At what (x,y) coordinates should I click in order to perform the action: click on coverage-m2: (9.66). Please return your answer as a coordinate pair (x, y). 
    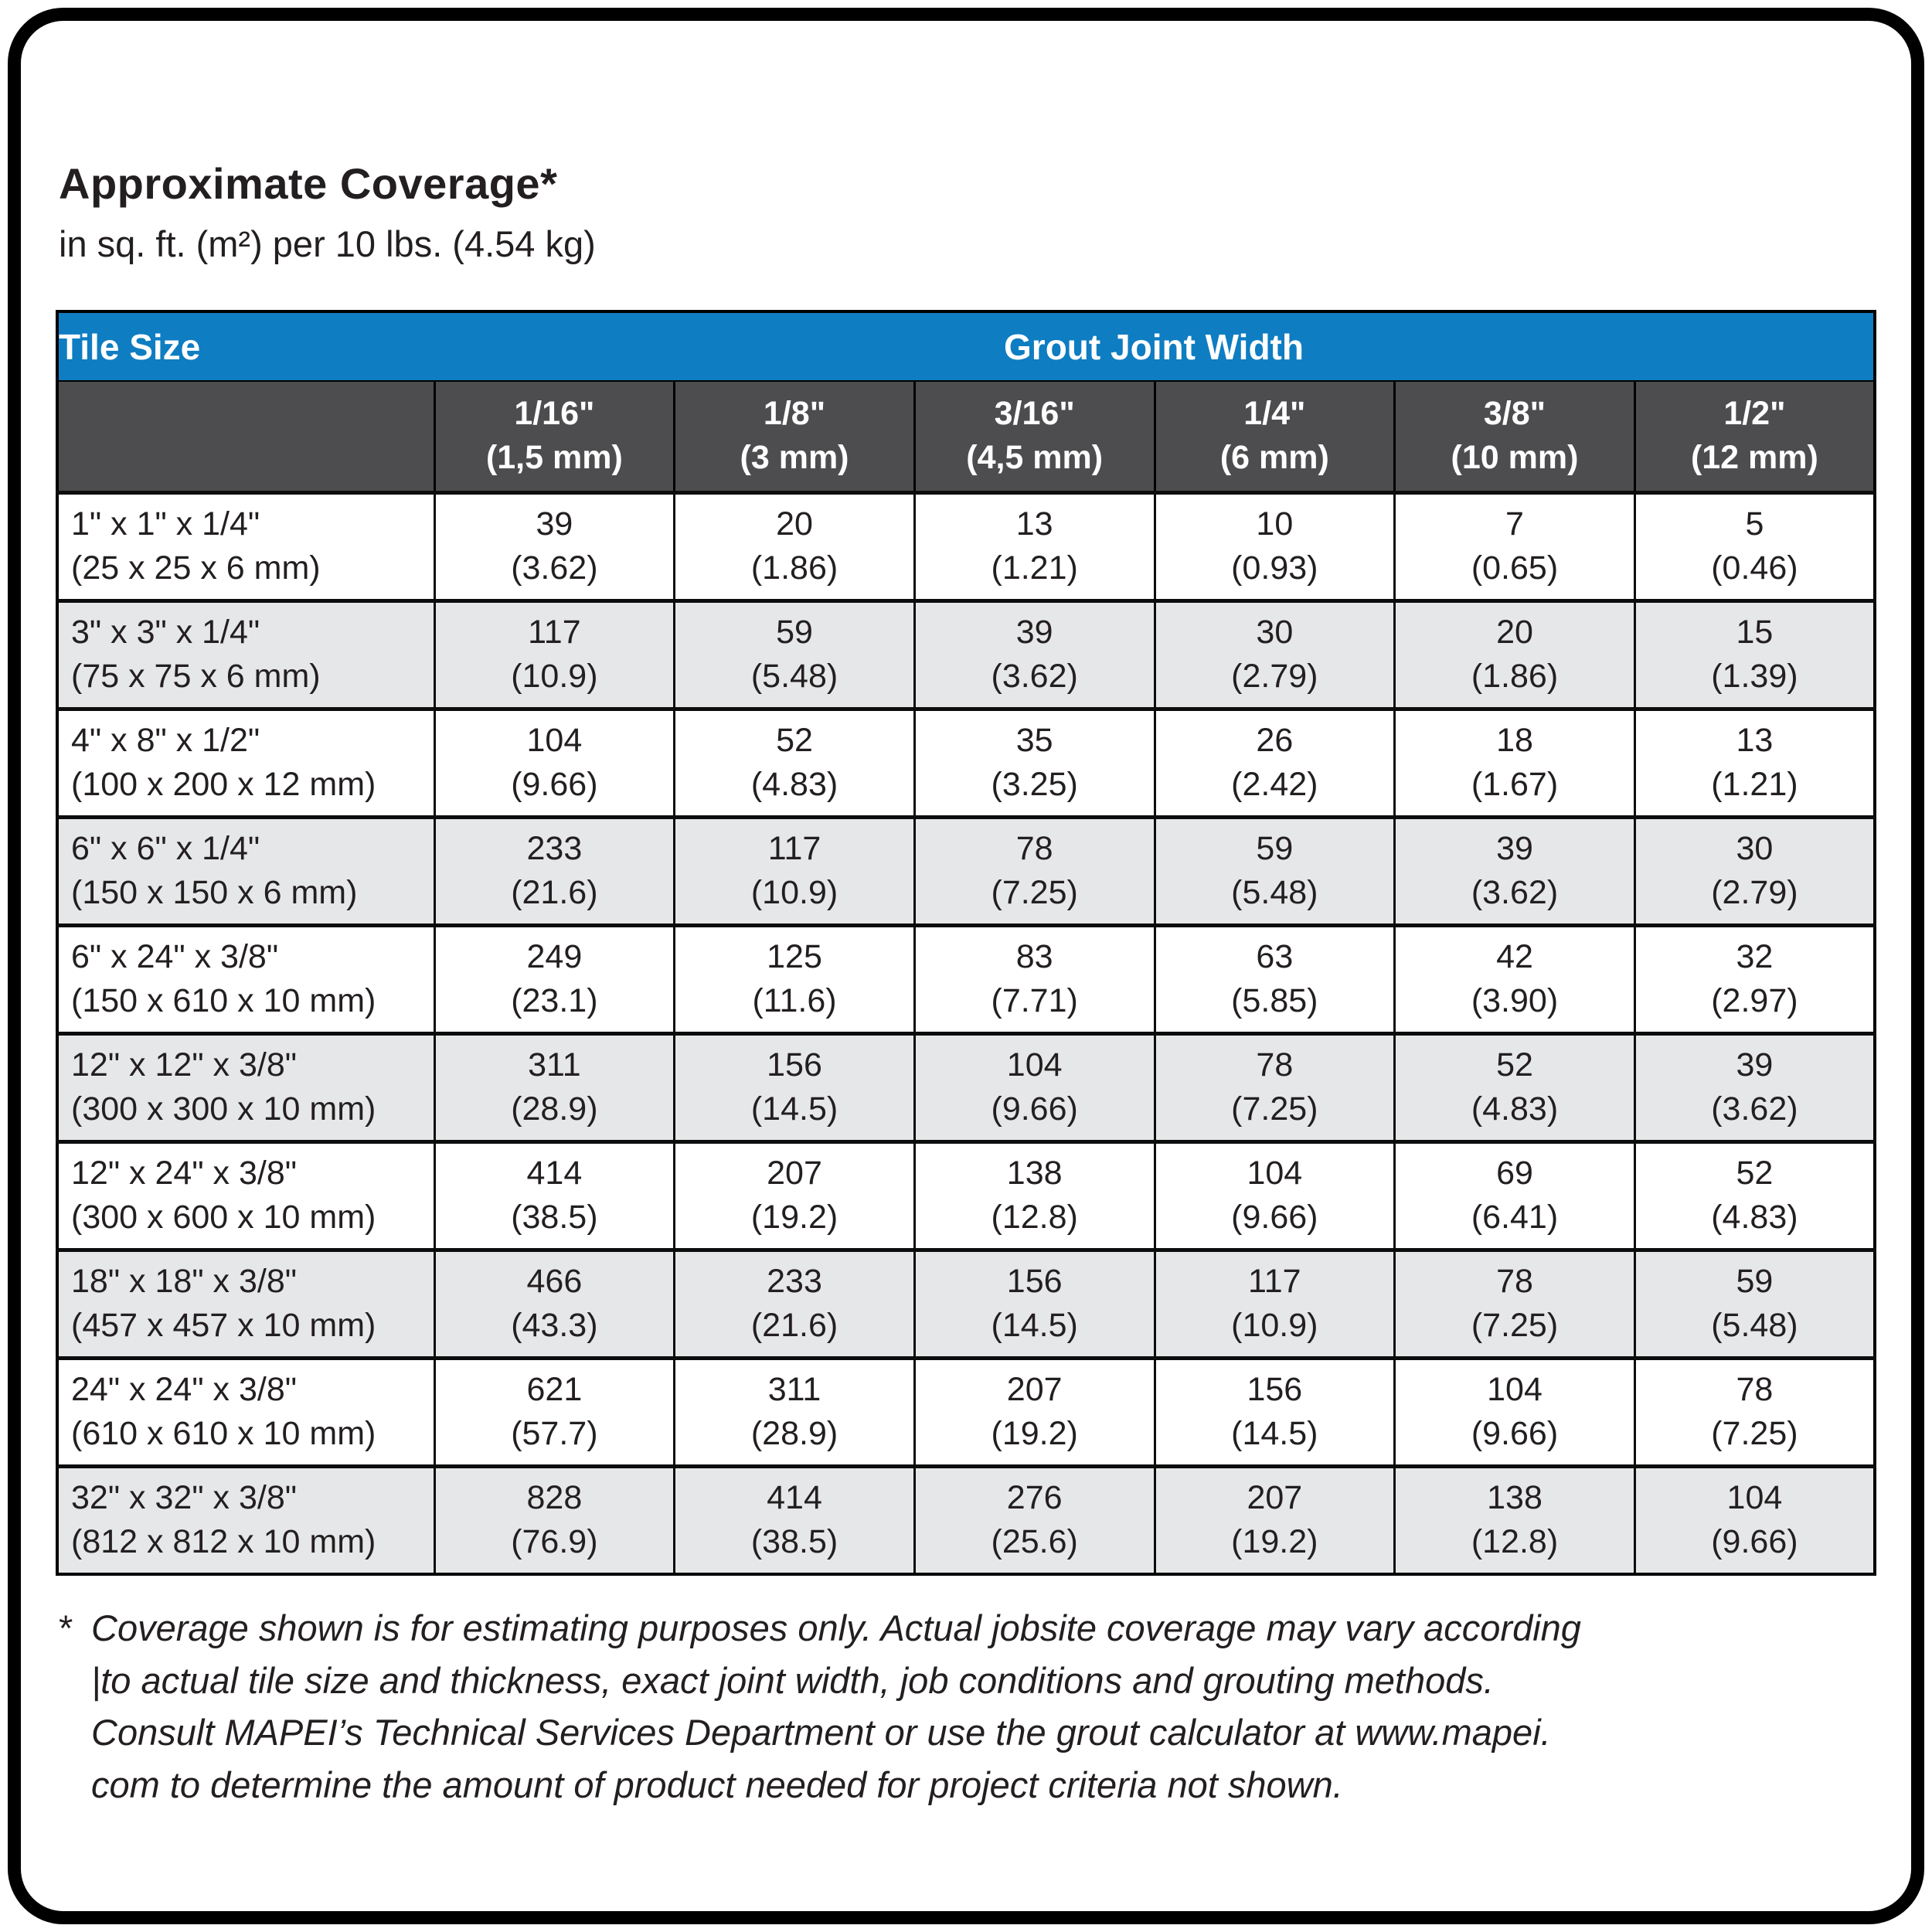
    Looking at the image, I should click on (1515, 1433).